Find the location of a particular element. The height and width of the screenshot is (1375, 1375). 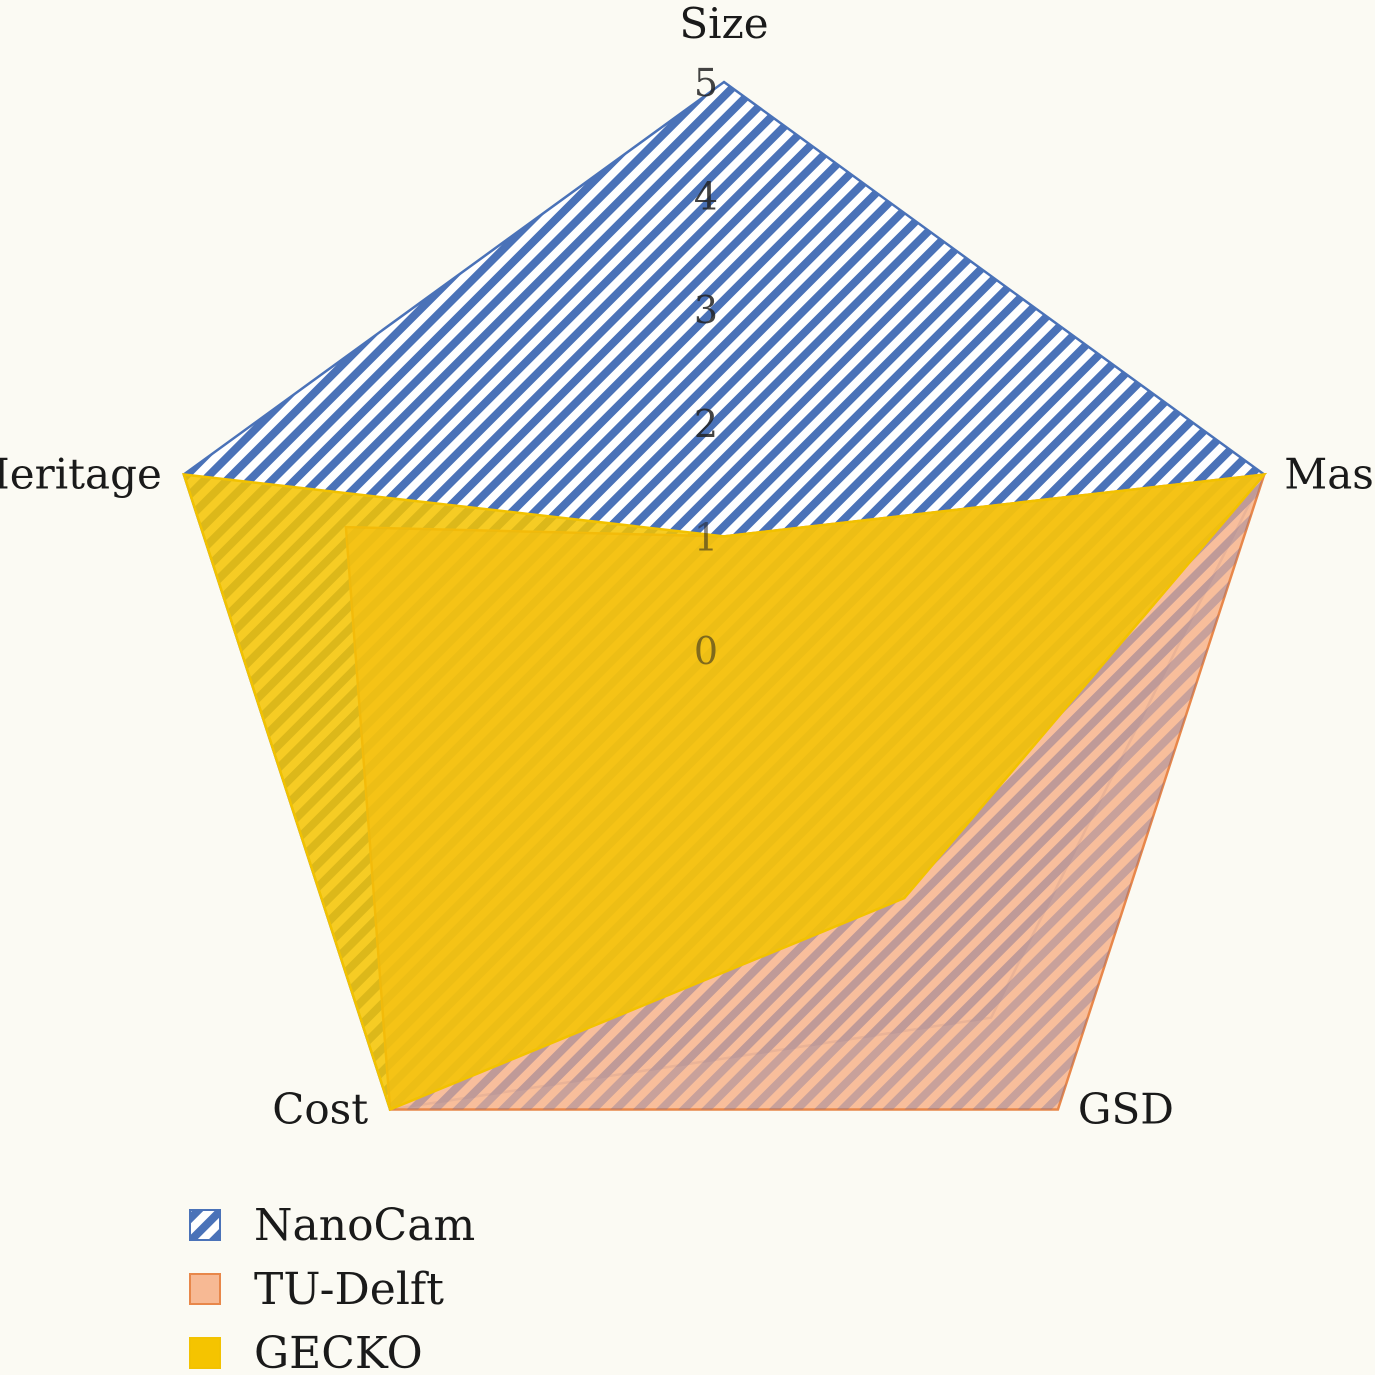

tick-label-1: 1 is located at coordinates (706, 537).